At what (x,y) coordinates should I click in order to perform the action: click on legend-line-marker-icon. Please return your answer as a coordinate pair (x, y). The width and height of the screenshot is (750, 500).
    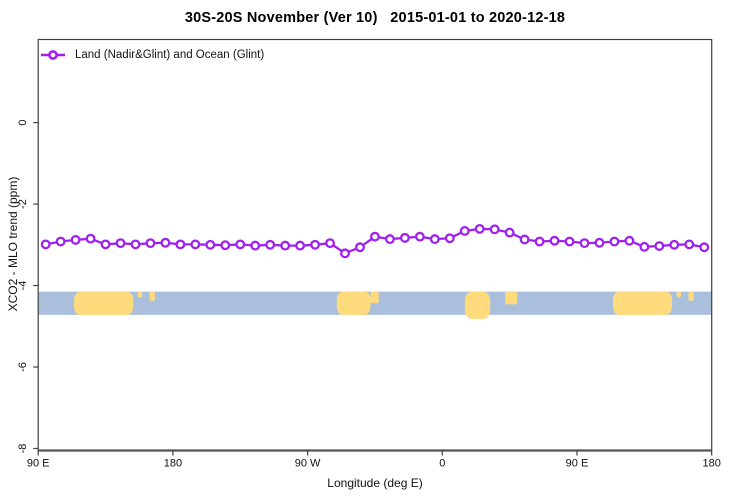
    Looking at the image, I should click on (53, 55).